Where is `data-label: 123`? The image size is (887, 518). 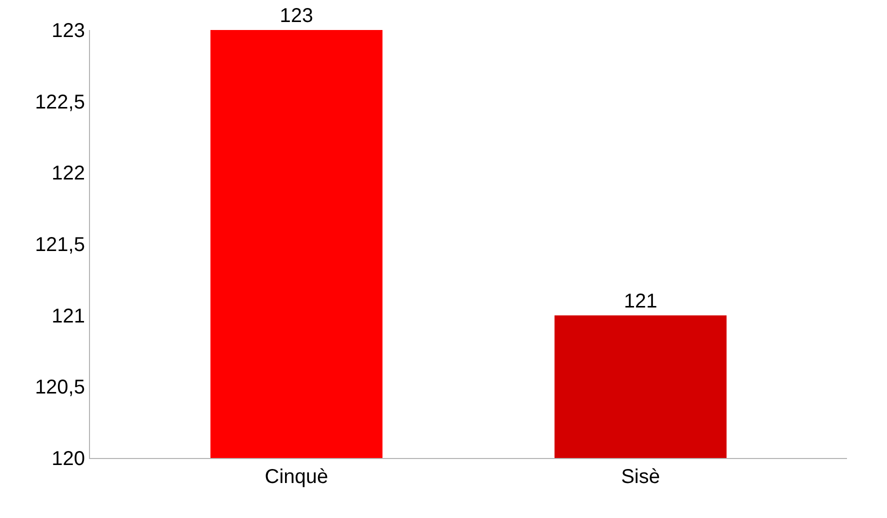
data-label: 123 is located at coordinates (297, 16).